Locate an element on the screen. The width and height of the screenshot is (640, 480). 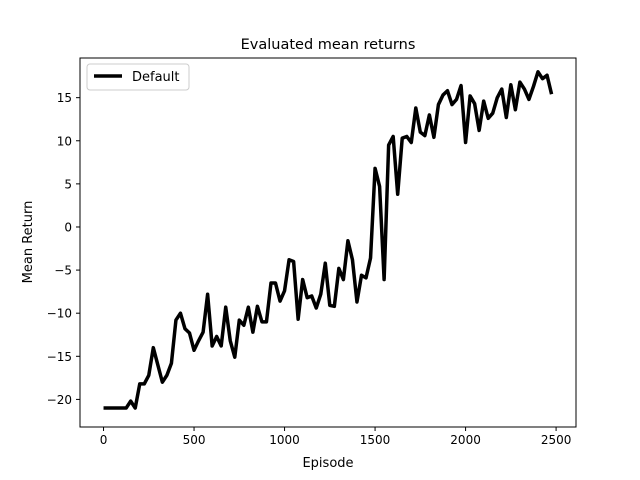
y-tick-label: −5 is located at coordinates (63, 271).